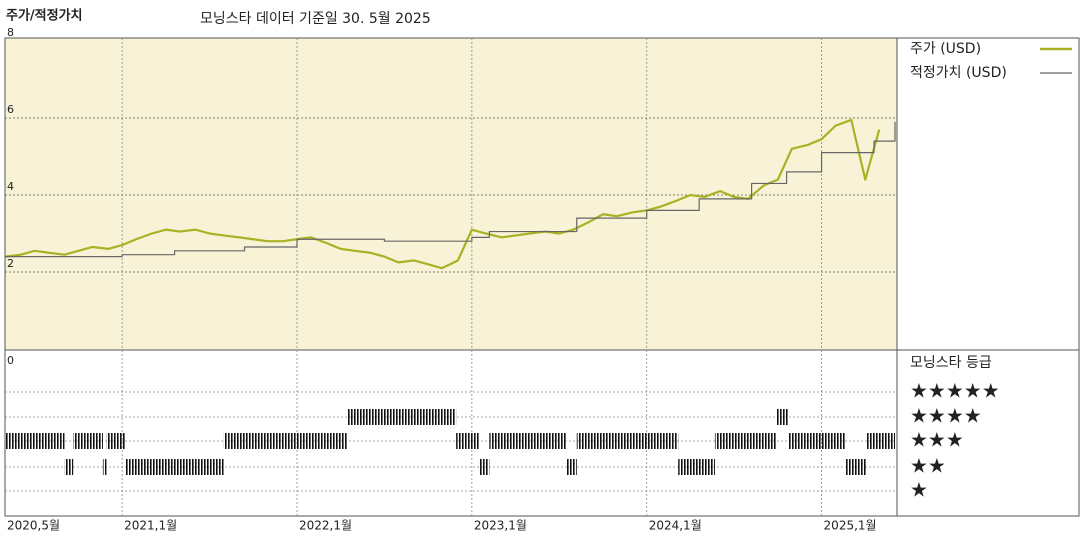 The width and height of the screenshot is (1080, 540). I want to click on x-tick-label: 2023,1월, so click(500, 526).